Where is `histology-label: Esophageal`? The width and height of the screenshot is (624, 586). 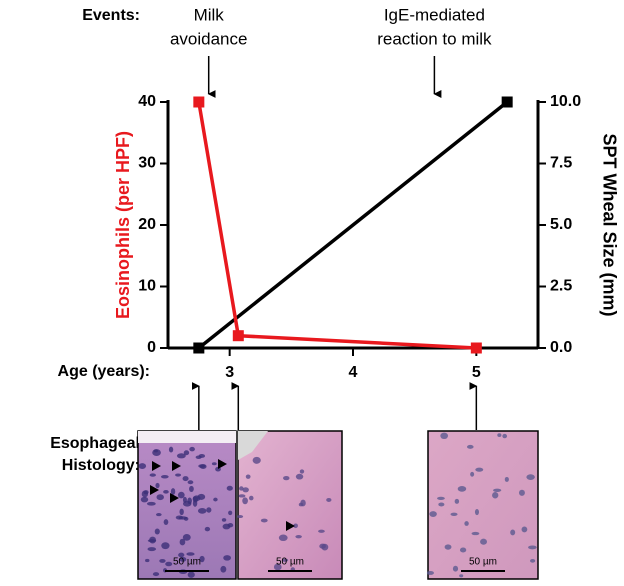 histology-label: Esophageal is located at coordinates (95, 443).